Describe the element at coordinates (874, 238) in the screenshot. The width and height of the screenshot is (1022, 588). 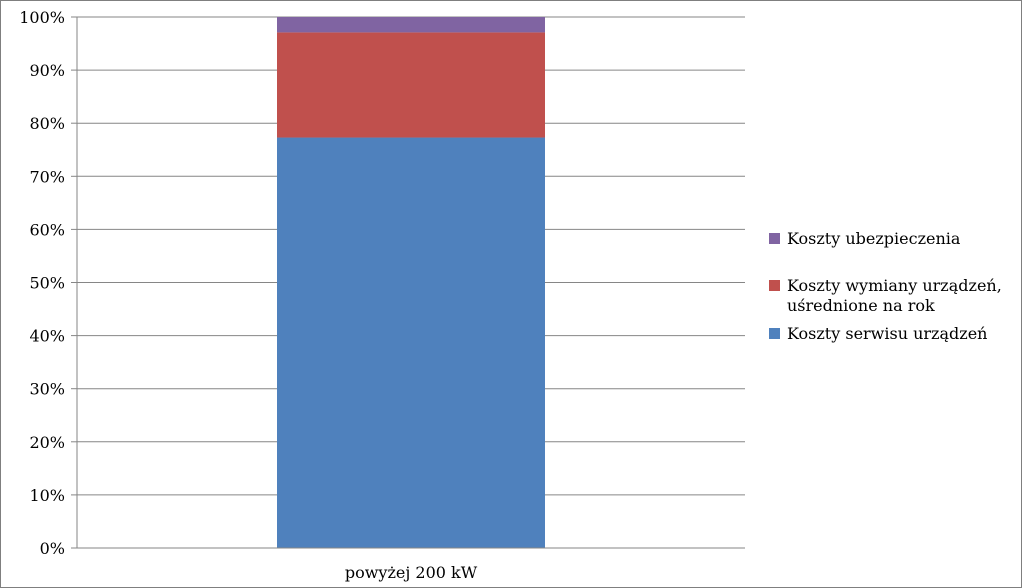
I see `legend-entry: Koszty ubezpieczenia` at that location.